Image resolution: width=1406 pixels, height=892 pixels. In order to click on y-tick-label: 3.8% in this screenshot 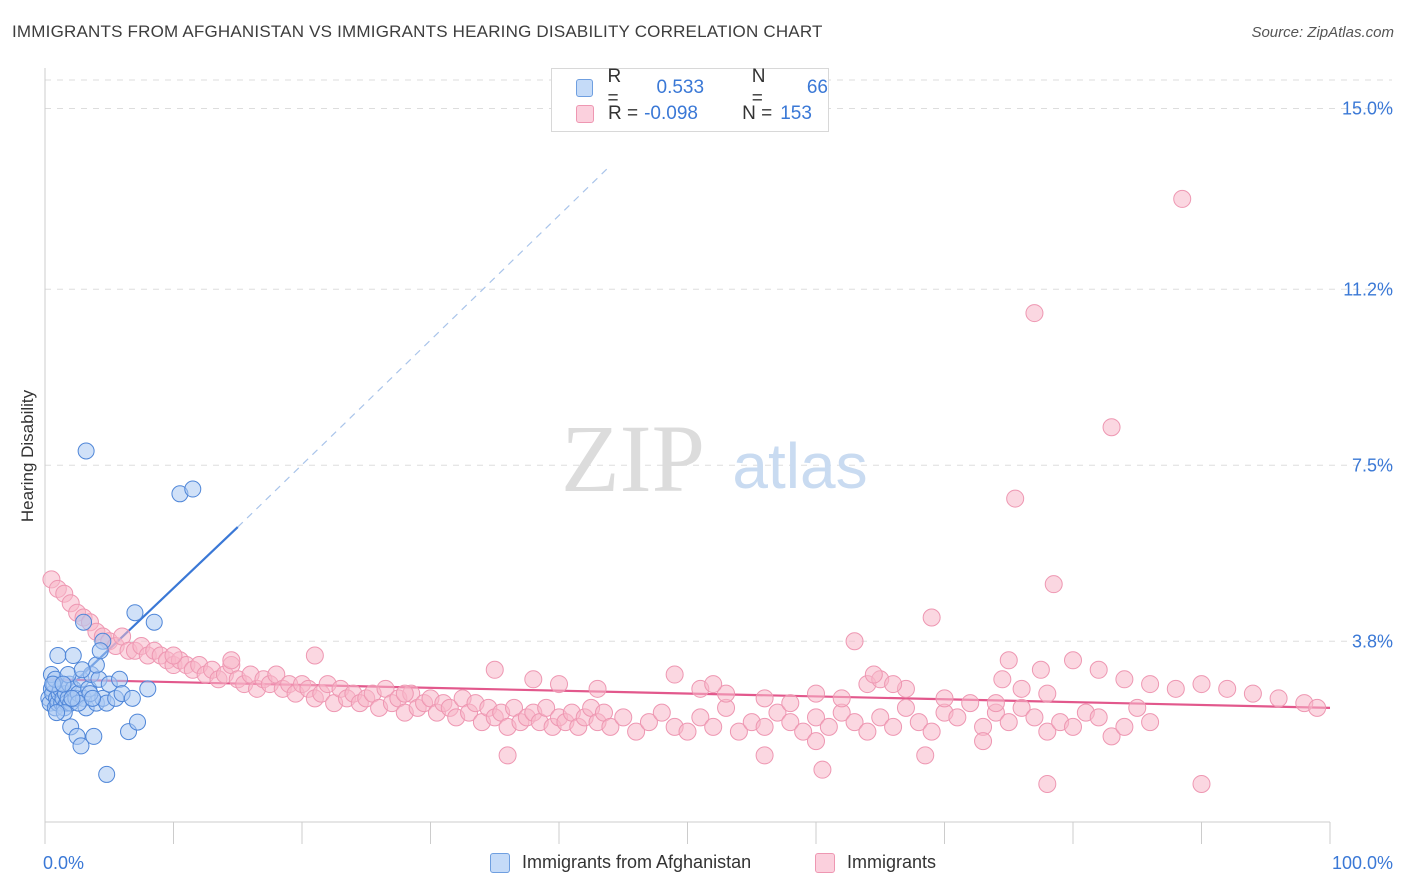, I will do `click(1372, 641)`.